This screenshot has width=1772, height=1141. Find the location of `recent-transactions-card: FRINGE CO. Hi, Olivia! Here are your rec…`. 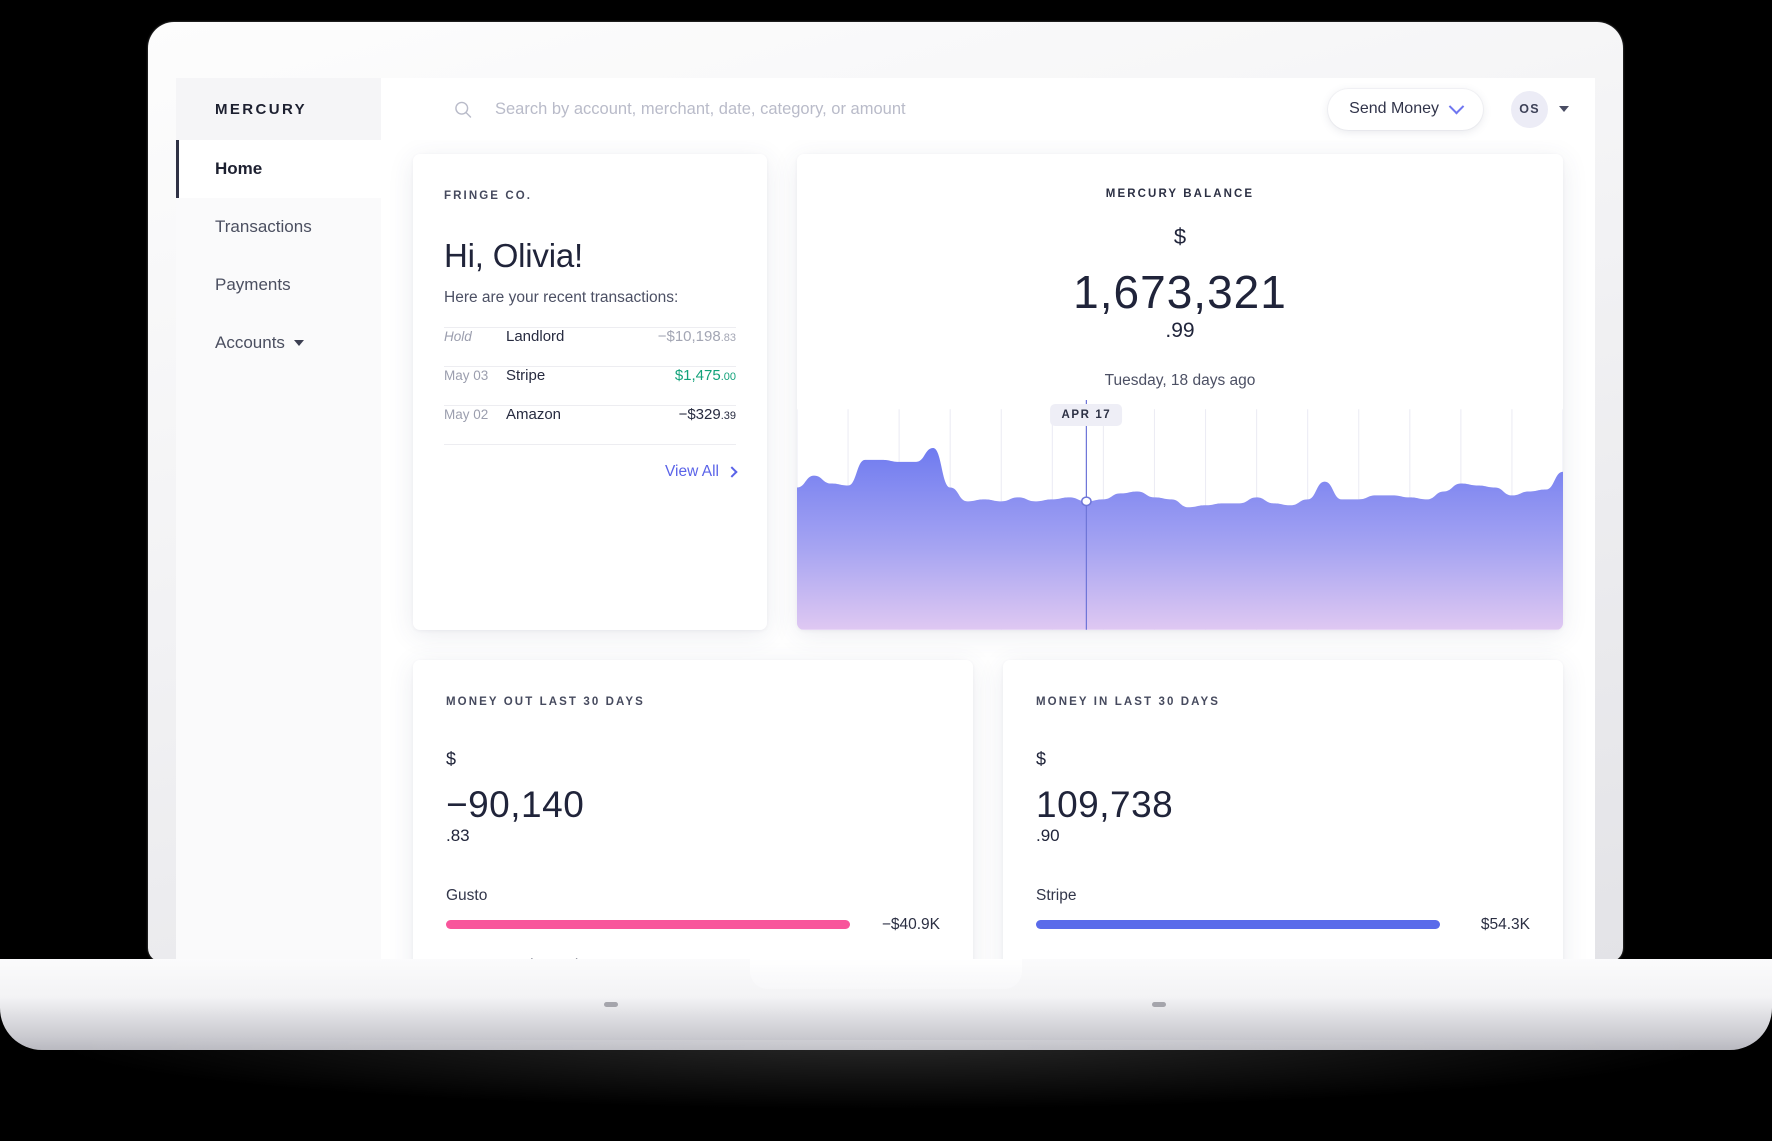

recent-transactions-card: FRINGE CO. Hi, Olivia! Here are your rec… is located at coordinates (590, 392).